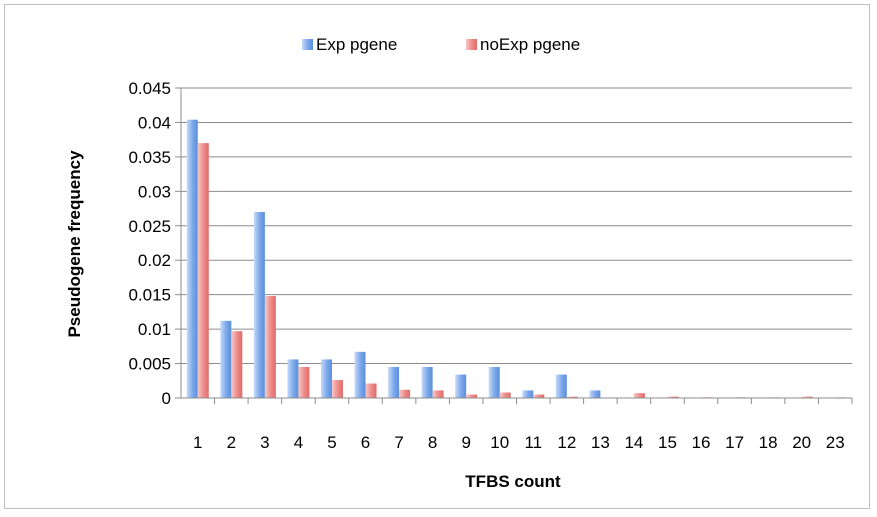 The width and height of the screenshot is (877, 517). I want to click on x-tick-label: 23, so click(835, 442).